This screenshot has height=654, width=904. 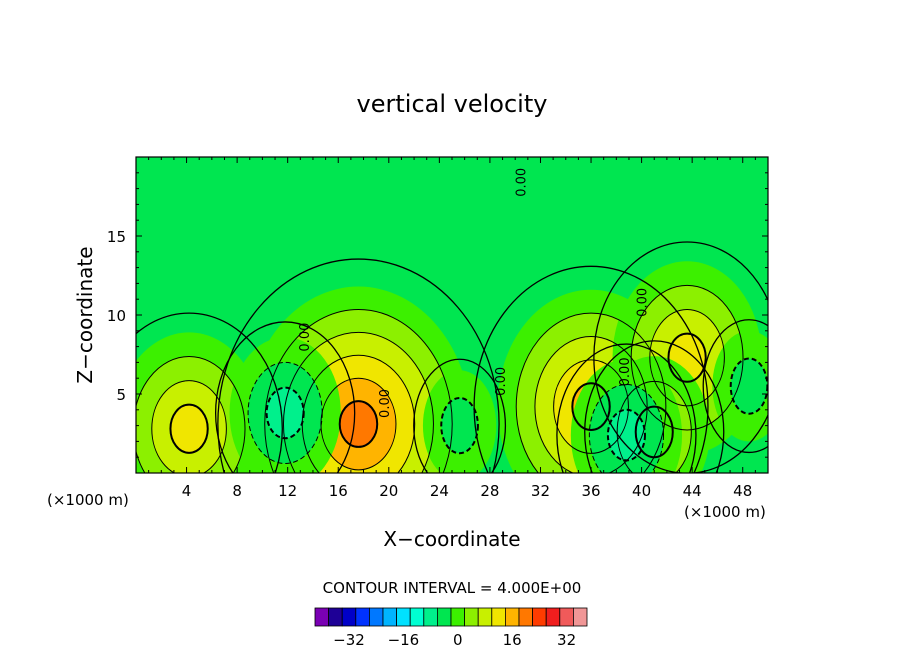 What do you see at coordinates (187, 491) in the screenshot?
I see `x-tick-label: 4` at bounding box center [187, 491].